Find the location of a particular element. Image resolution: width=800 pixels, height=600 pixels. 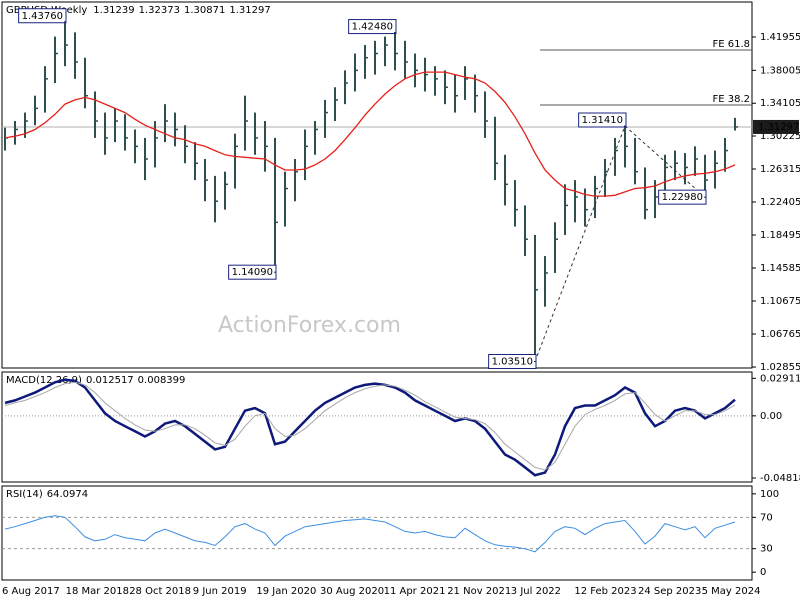

close: 1.31297 is located at coordinates (249, 10).